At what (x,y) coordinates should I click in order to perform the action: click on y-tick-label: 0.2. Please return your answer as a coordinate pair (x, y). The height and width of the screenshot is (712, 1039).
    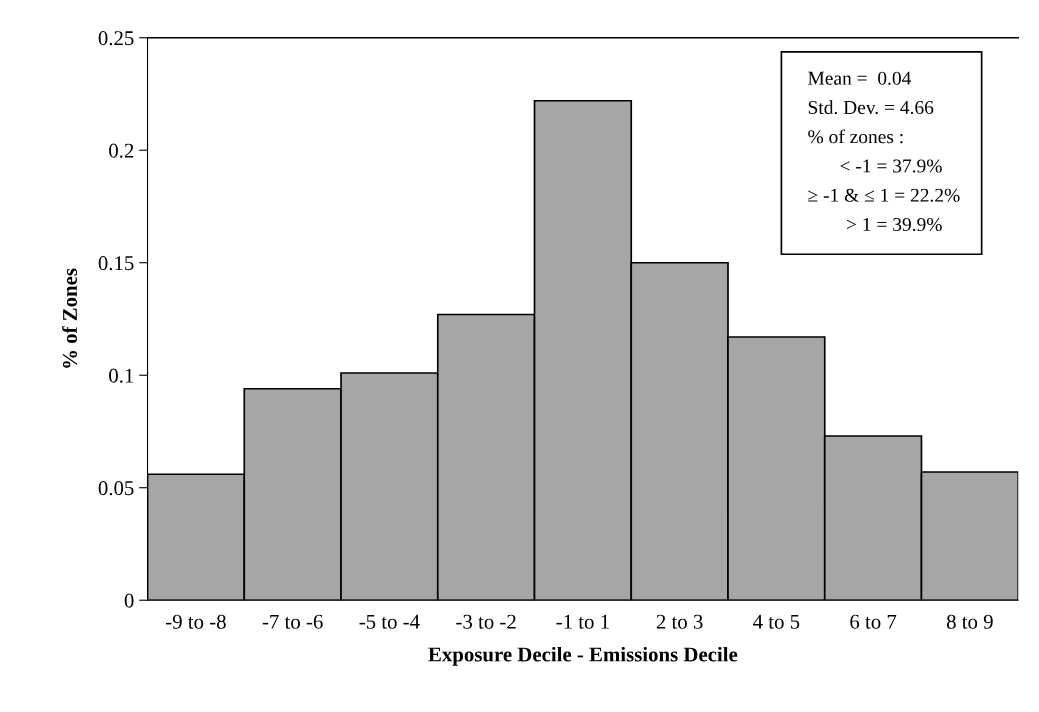
    Looking at the image, I should click on (121, 150).